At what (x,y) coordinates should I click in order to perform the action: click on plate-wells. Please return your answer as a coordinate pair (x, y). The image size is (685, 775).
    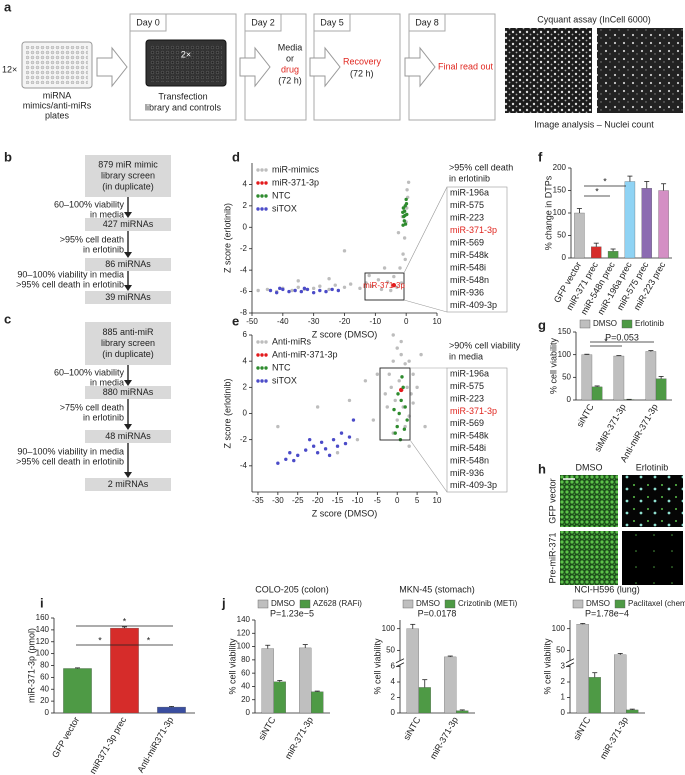
    Looking at the image, I should click on (57, 65).